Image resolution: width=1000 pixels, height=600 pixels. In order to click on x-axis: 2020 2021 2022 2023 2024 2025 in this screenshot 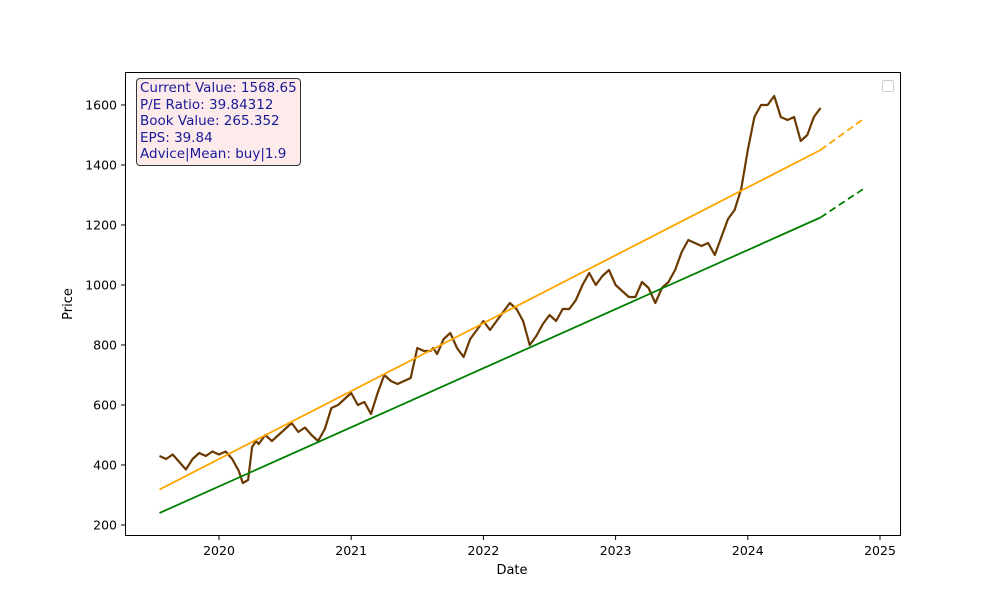, I will do `click(549, 547)`.